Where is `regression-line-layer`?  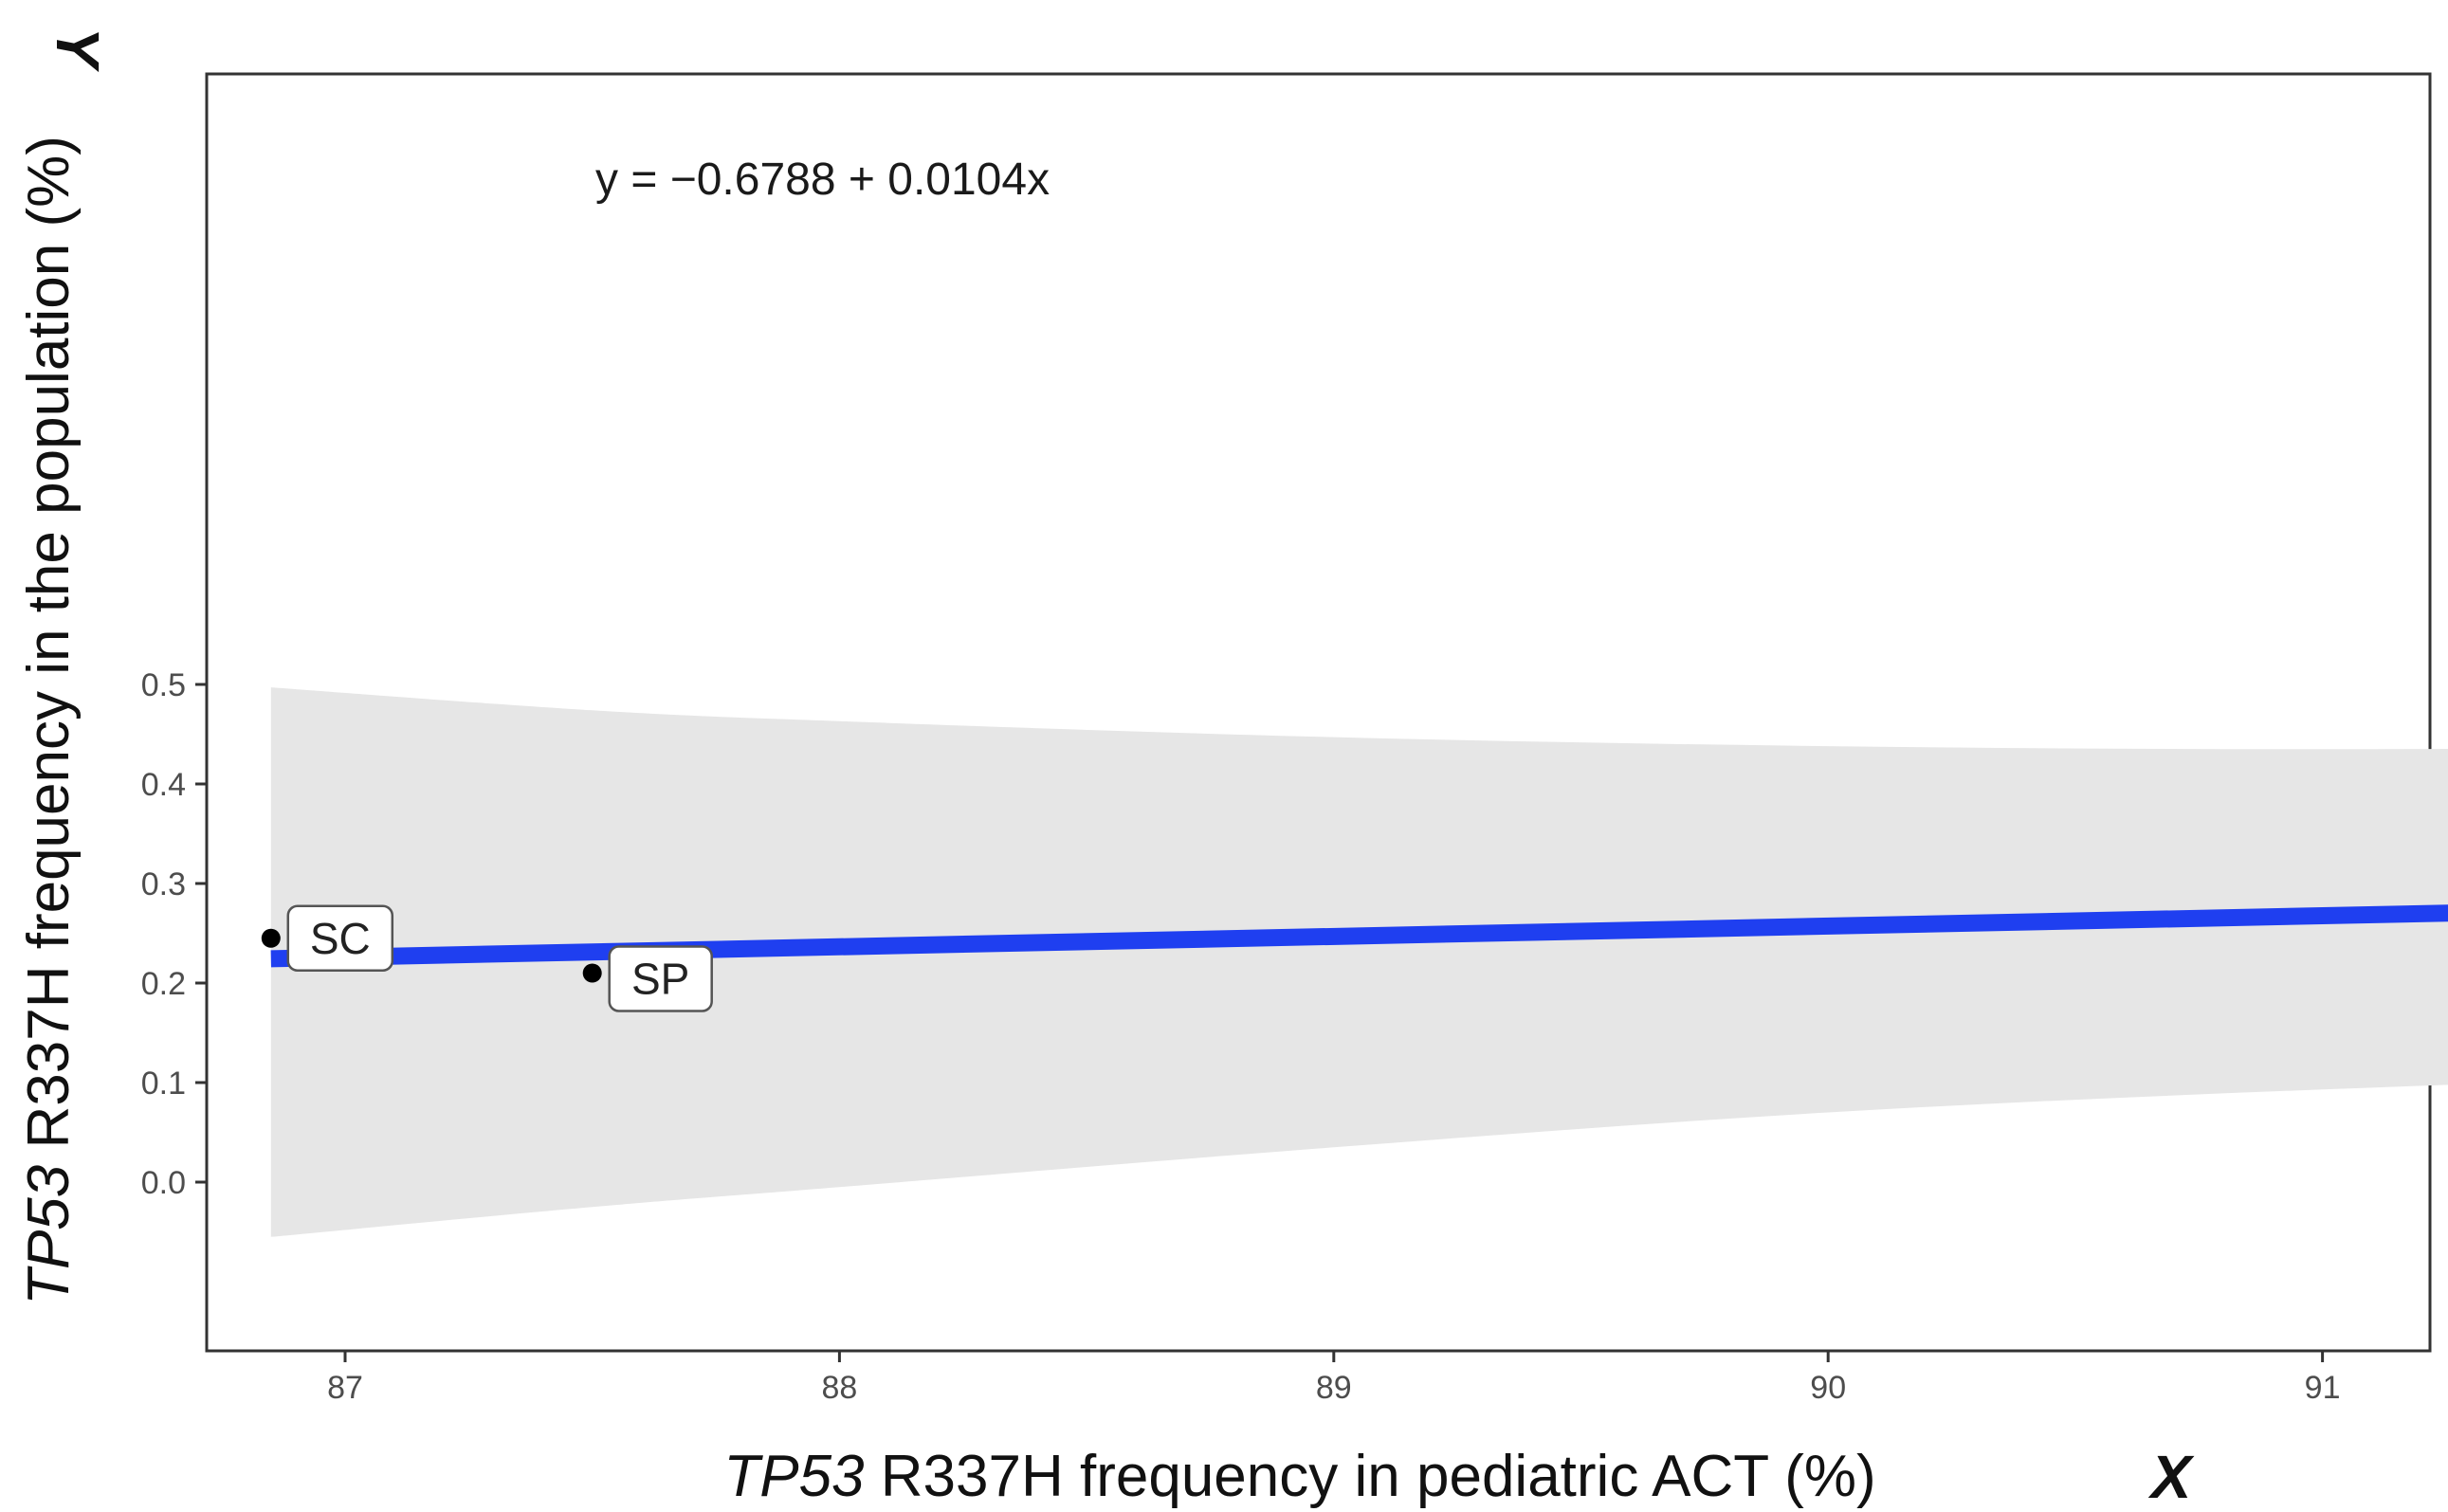
regression-line-layer is located at coordinates (1359, 936).